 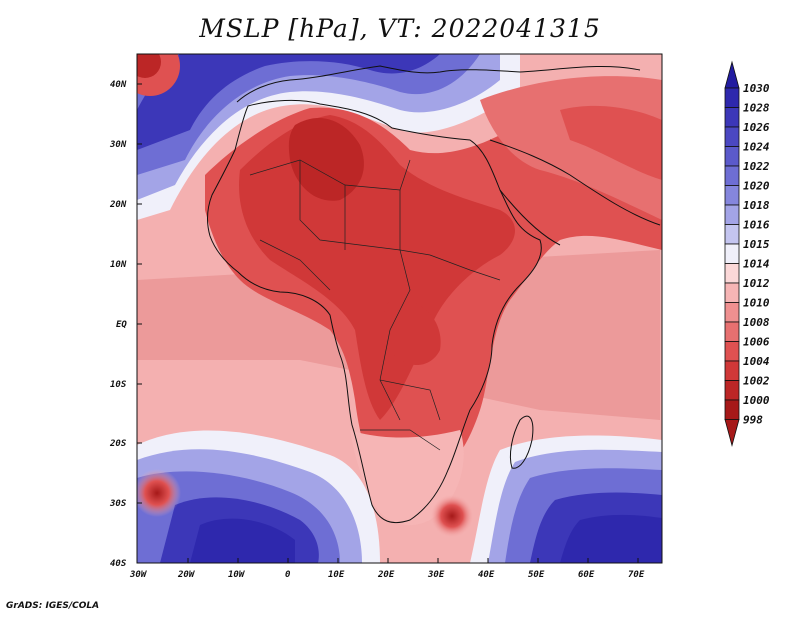 What do you see at coordinates (438, 84) in the screenshot?
I see `europe-coastline` at bounding box center [438, 84].